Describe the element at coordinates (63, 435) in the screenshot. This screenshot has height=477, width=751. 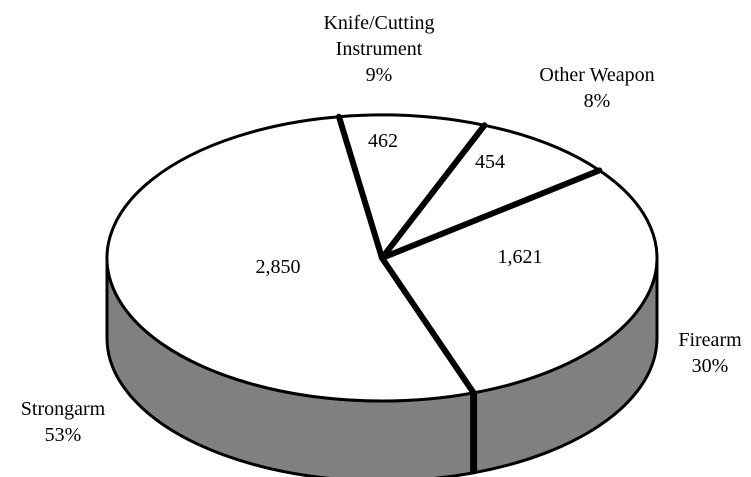
I see `pie-percent-label: 53%` at that location.